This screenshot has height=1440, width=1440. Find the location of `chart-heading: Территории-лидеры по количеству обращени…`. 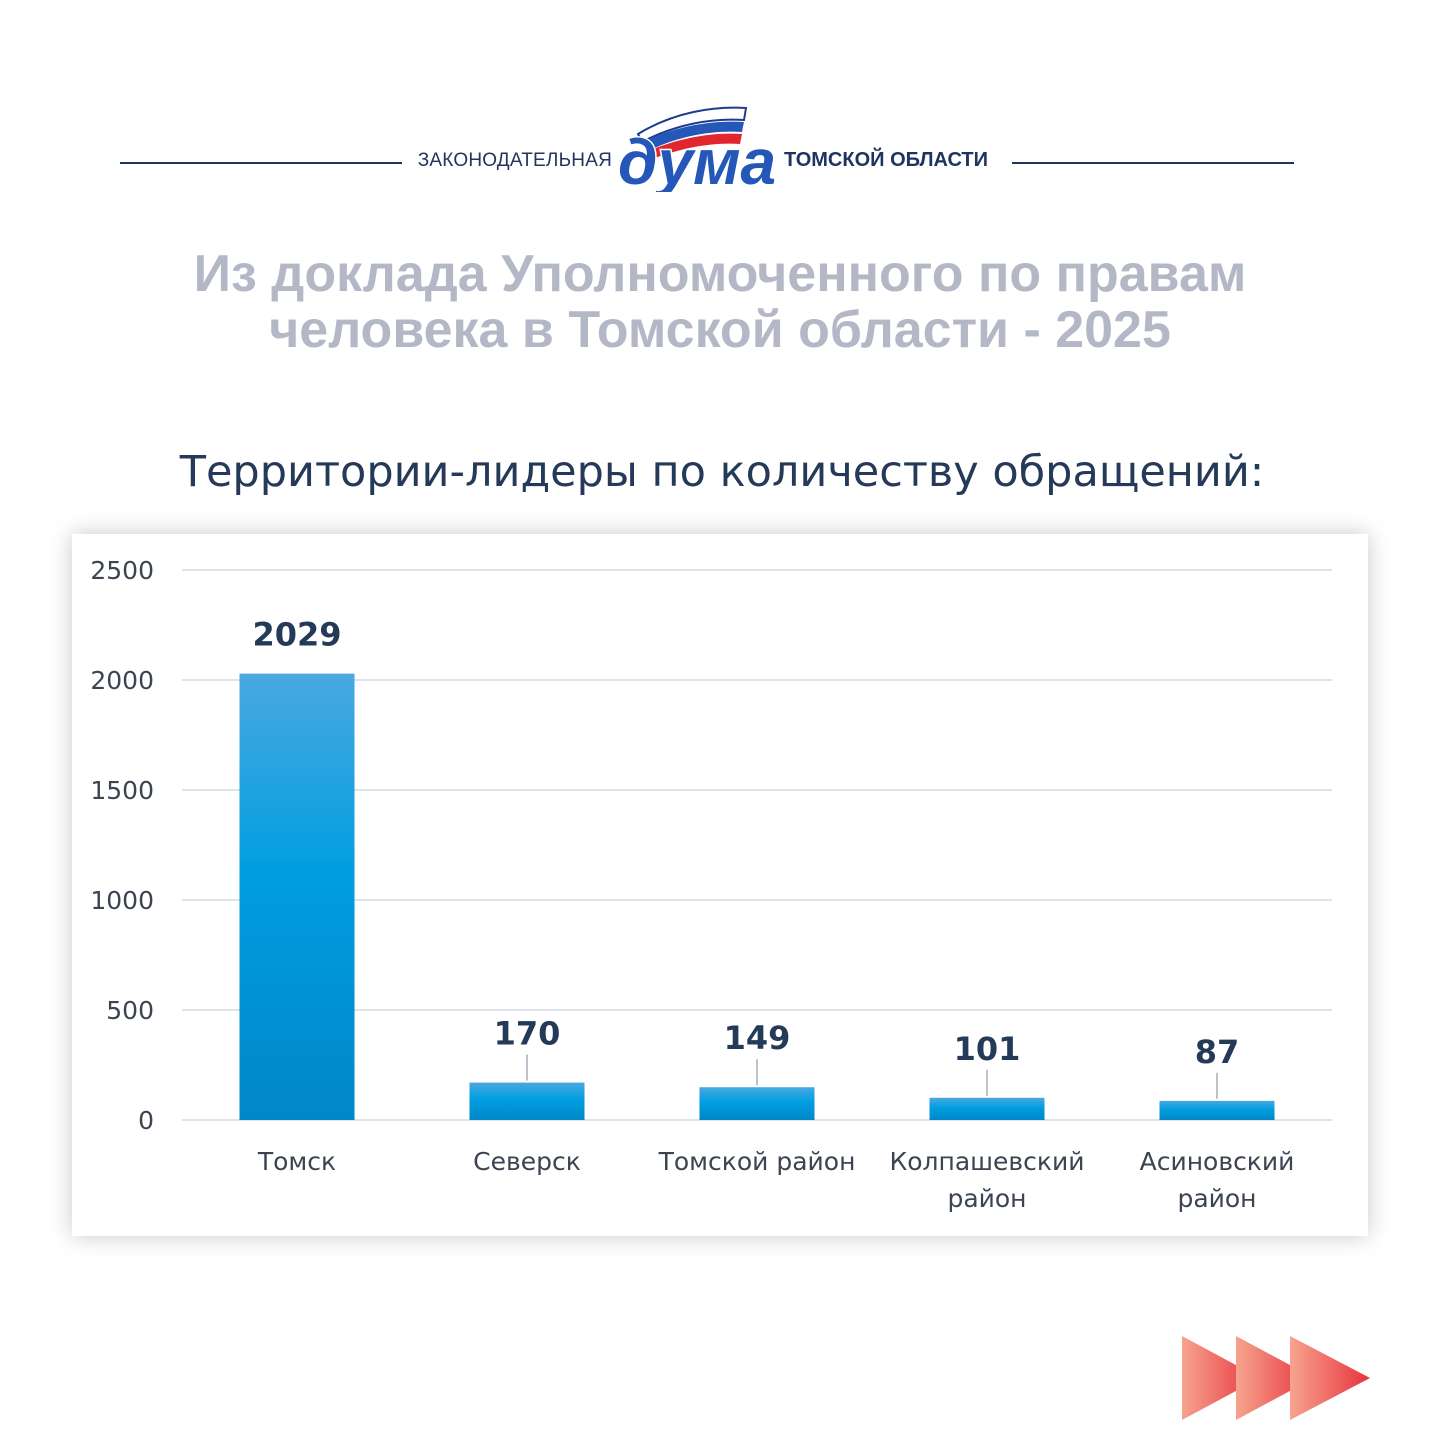

chart-heading: Территории-лидеры по количеству обращени… is located at coordinates (722, 472).